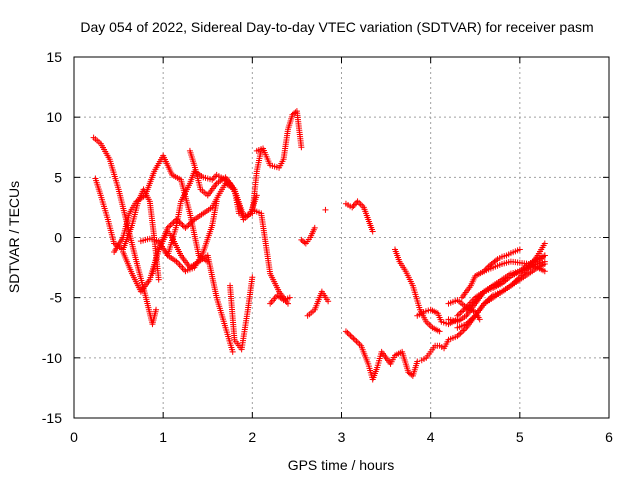 The image size is (640, 485). What do you see at coordinates (58, 177) in the screenshot?
I see `y-tick-label: 5` at bounding box center [58, 177].